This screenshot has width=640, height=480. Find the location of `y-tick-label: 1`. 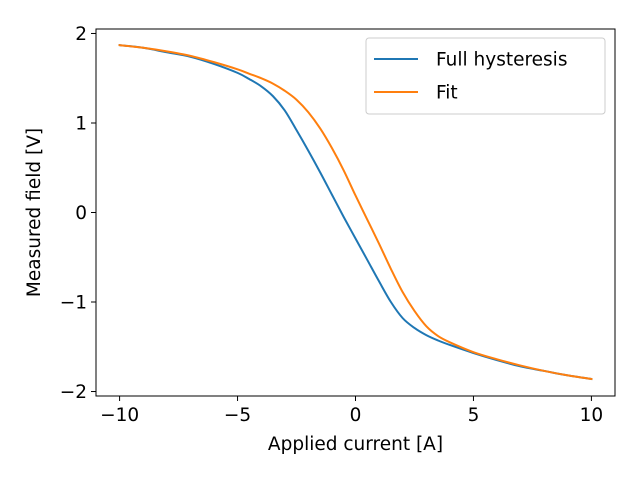

y-tick-label: 1 is located at coordinates (81, 123).